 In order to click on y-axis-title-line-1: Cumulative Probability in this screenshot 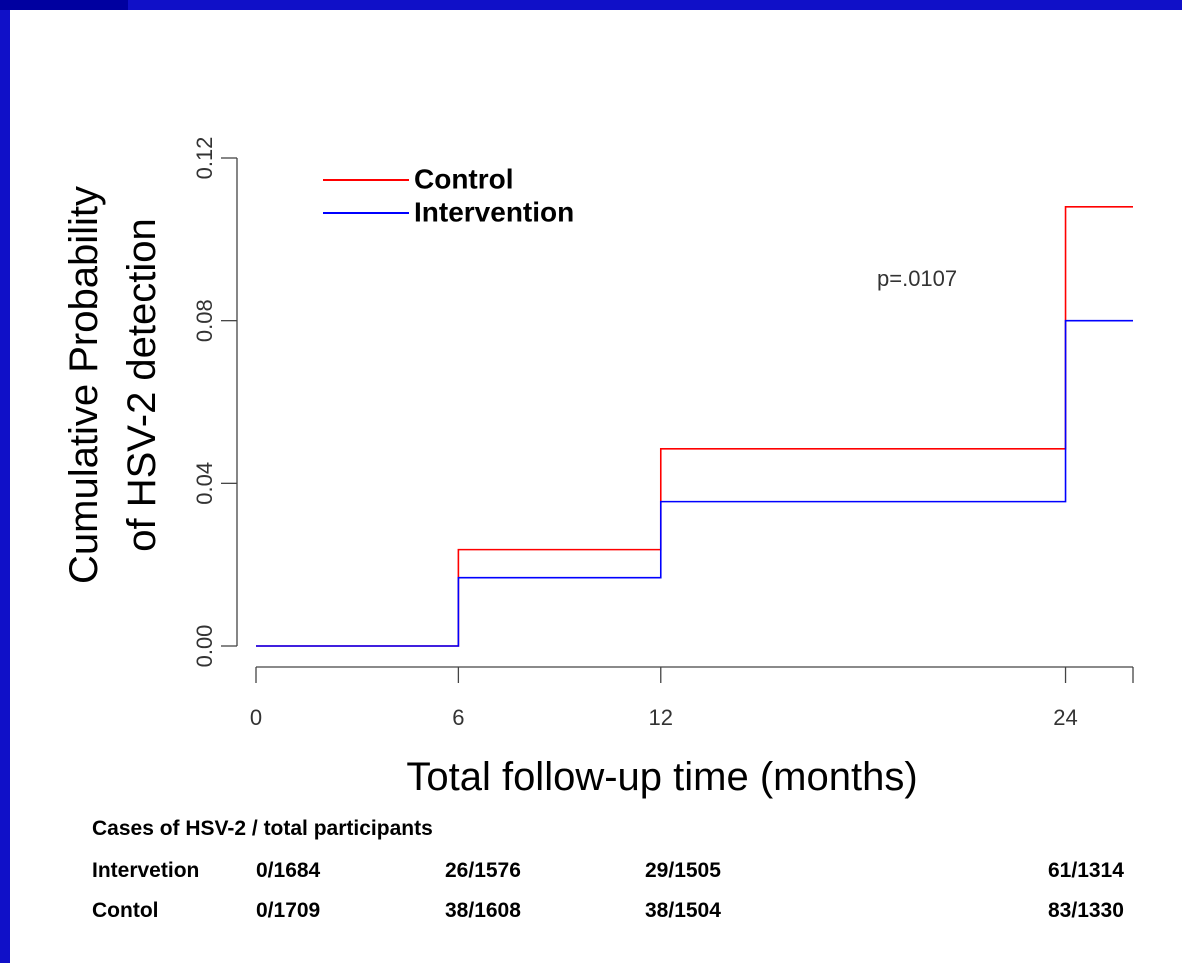, I will do `click(84, 385)`.